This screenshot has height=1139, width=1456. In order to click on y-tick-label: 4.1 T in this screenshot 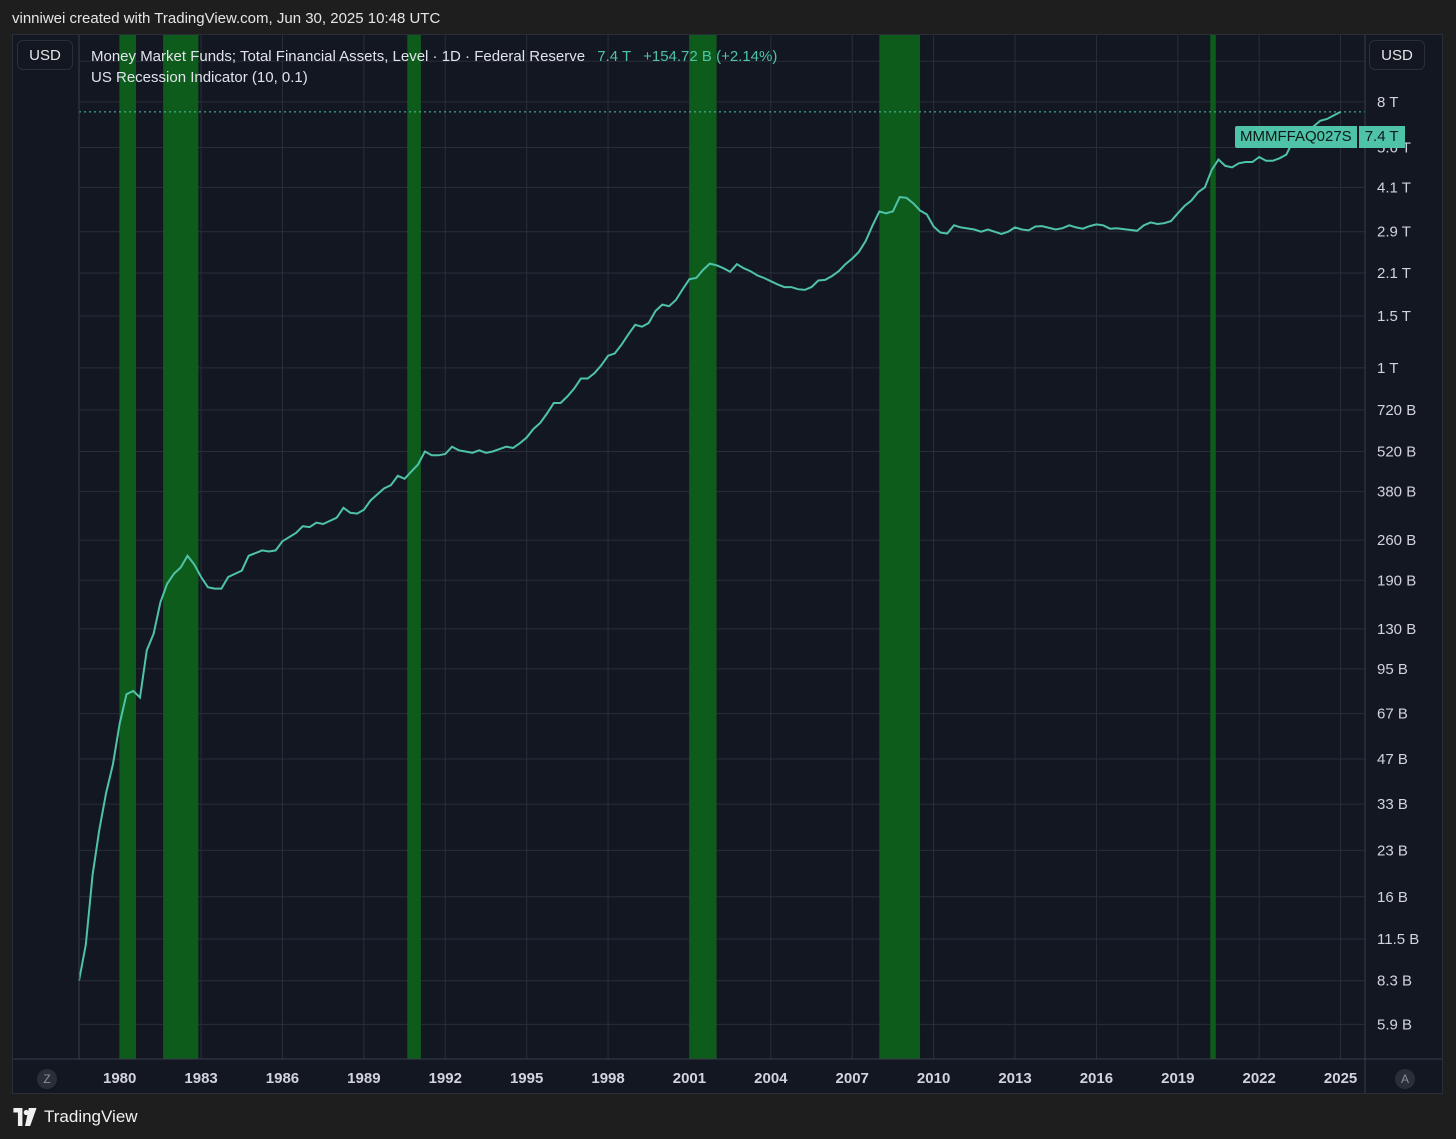, I will do `click(1394, 187)`.